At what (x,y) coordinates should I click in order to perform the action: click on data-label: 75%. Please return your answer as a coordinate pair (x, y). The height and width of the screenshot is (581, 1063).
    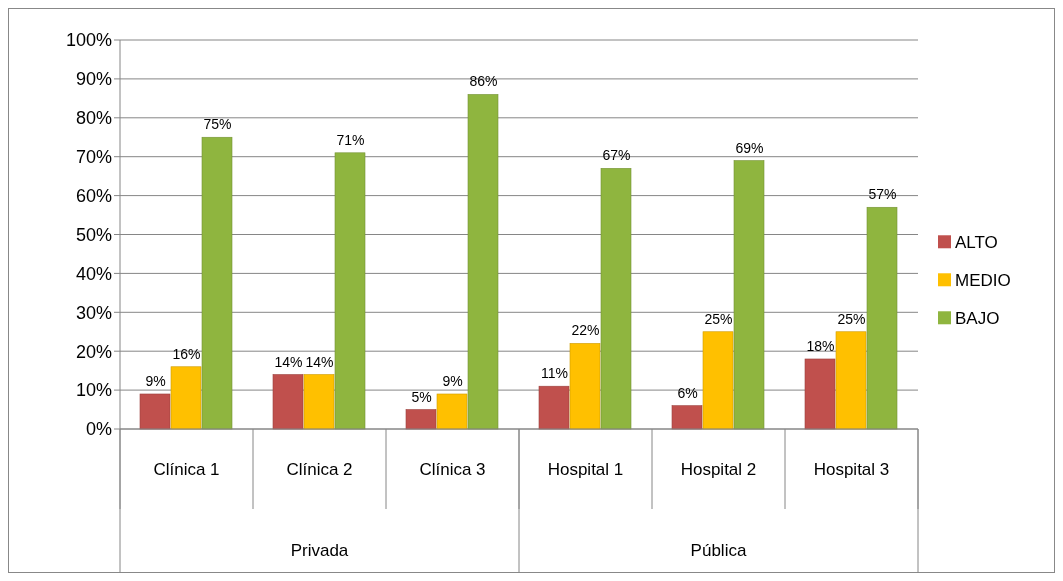
    Looking at the image, I should click on (217, 124).